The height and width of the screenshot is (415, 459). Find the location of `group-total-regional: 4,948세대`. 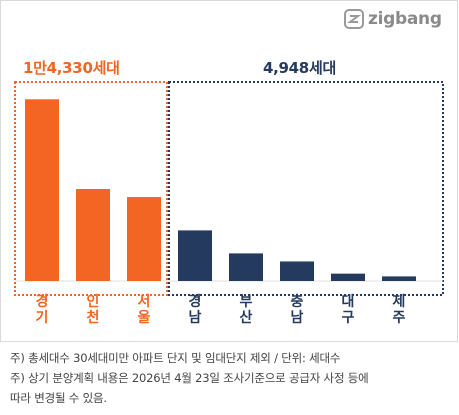

group-total-regional: 4,948세대 is located at coordinates (299, 68).